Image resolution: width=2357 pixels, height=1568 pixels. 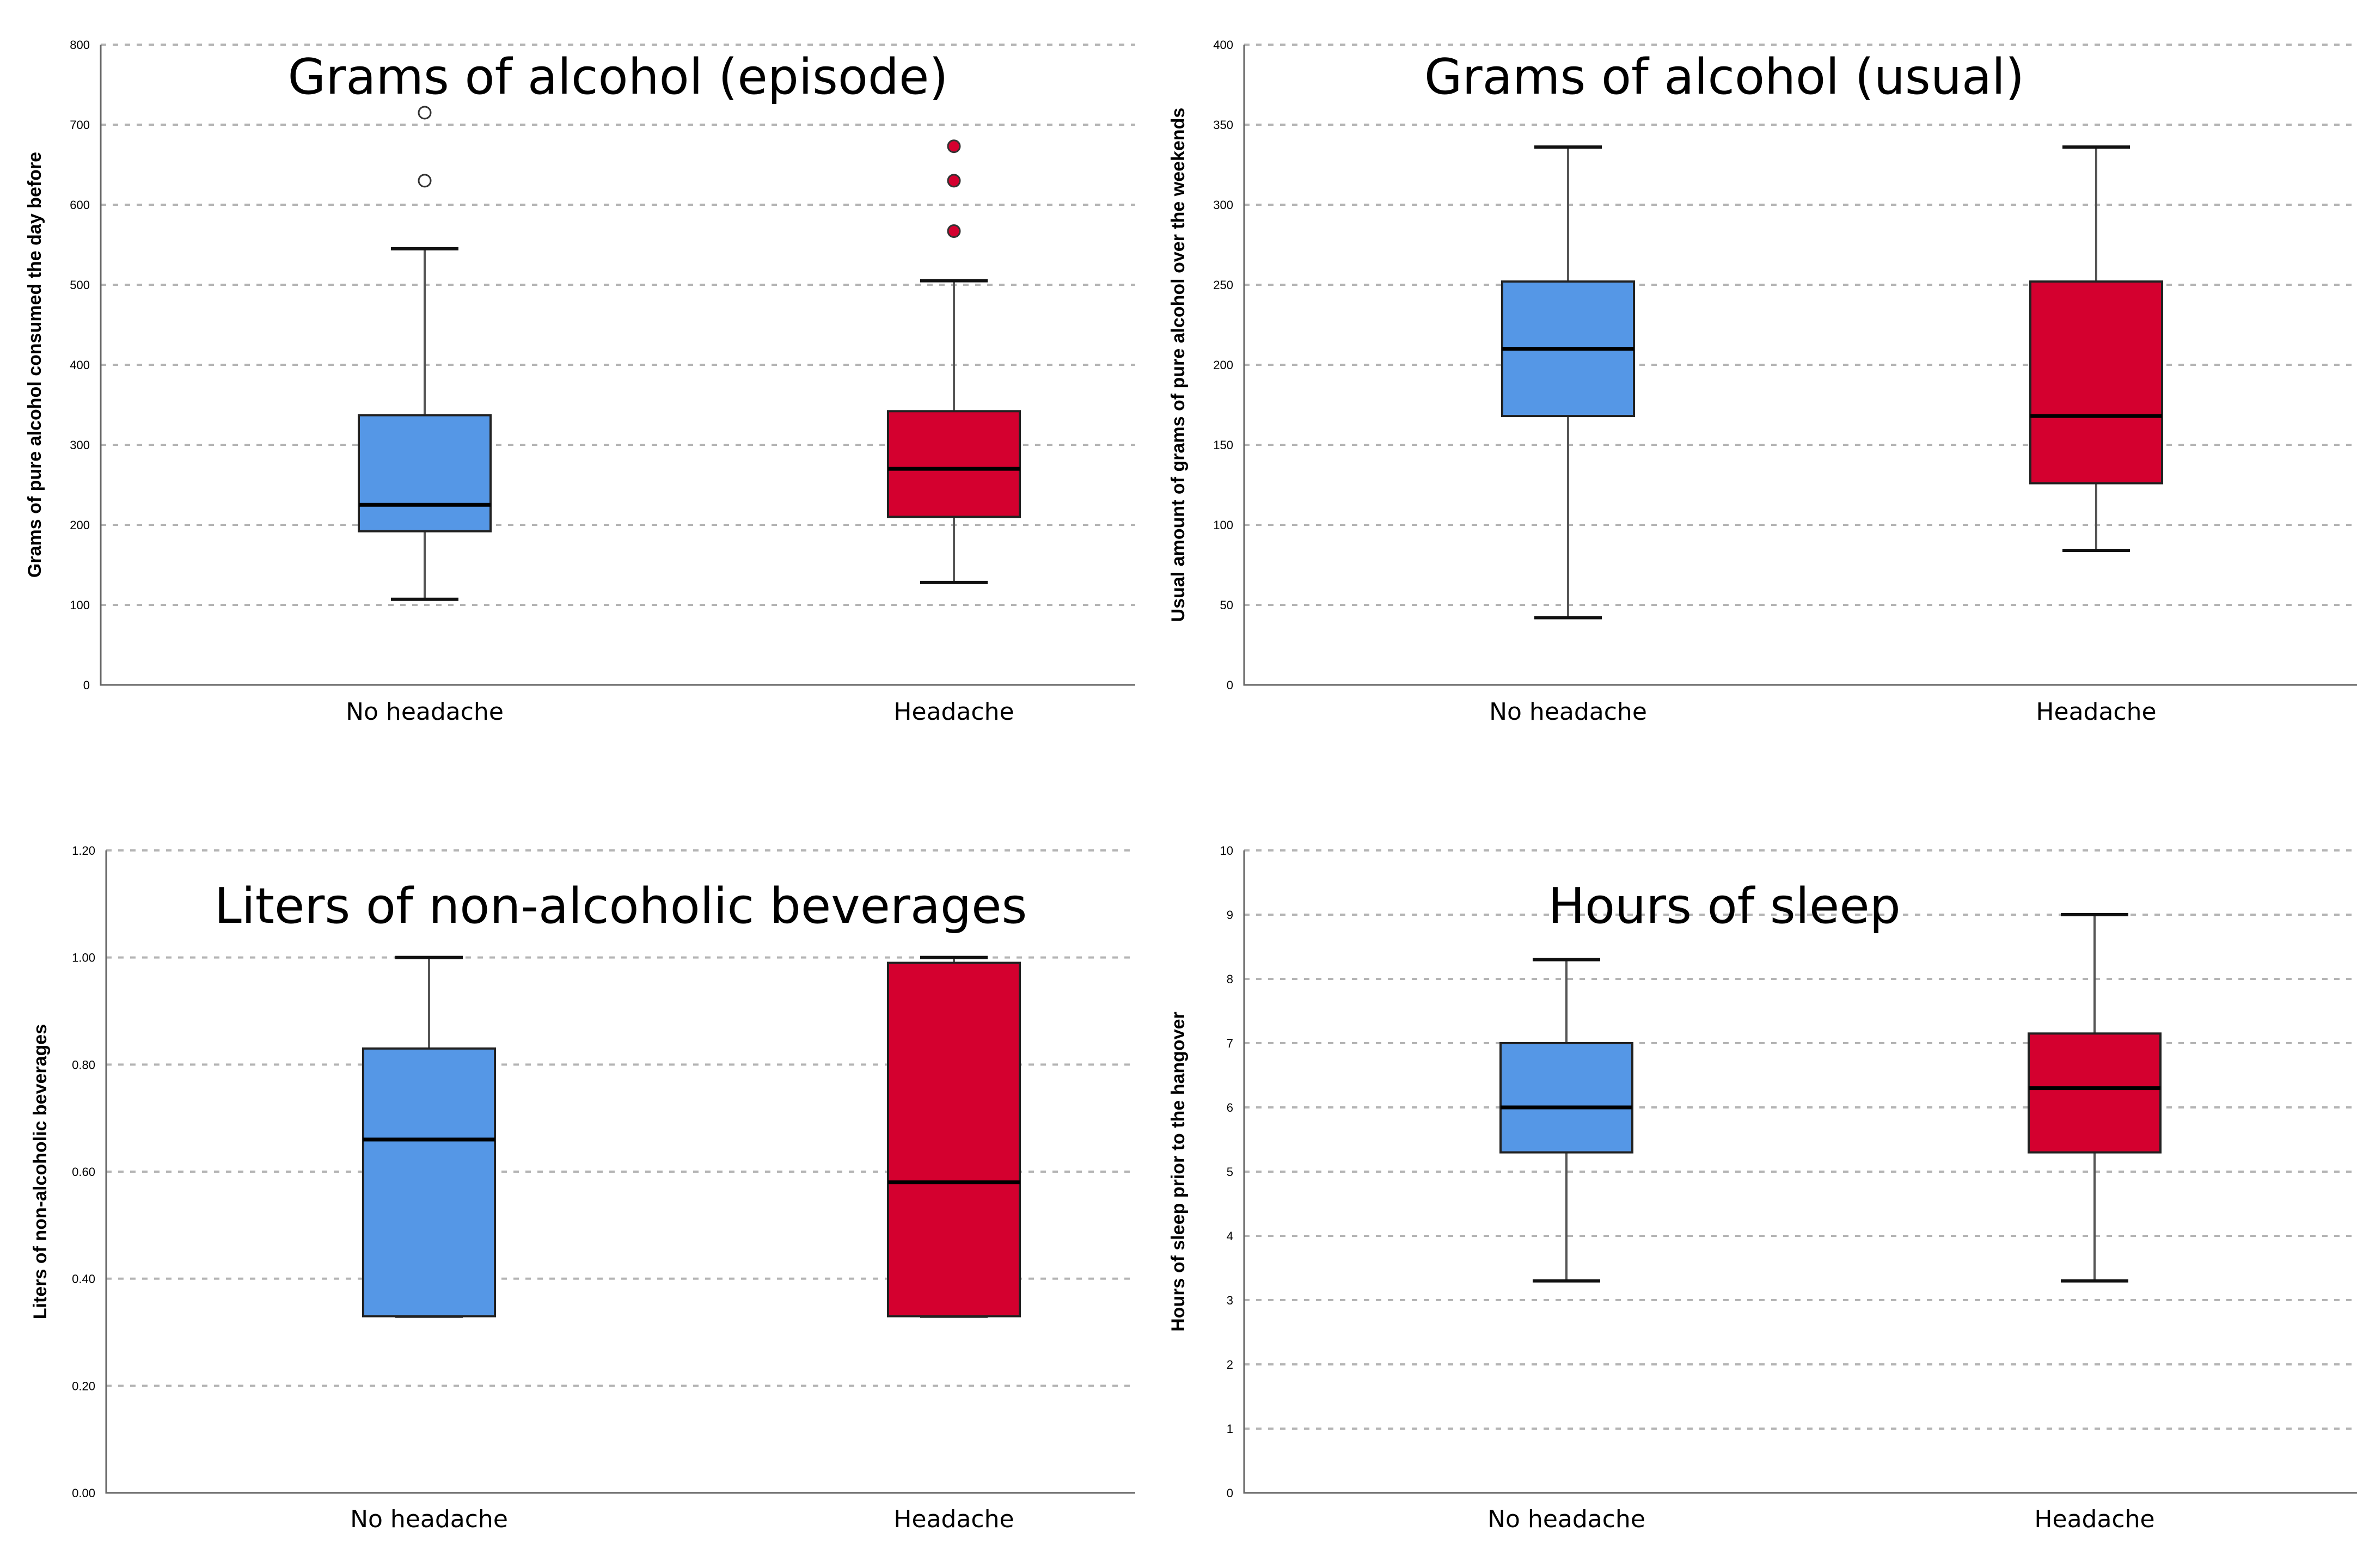 What do you see at coordinates (1223, 125) in the screenshot?
I see `y-tick-label: 350` at bounding box center [1223, 125].